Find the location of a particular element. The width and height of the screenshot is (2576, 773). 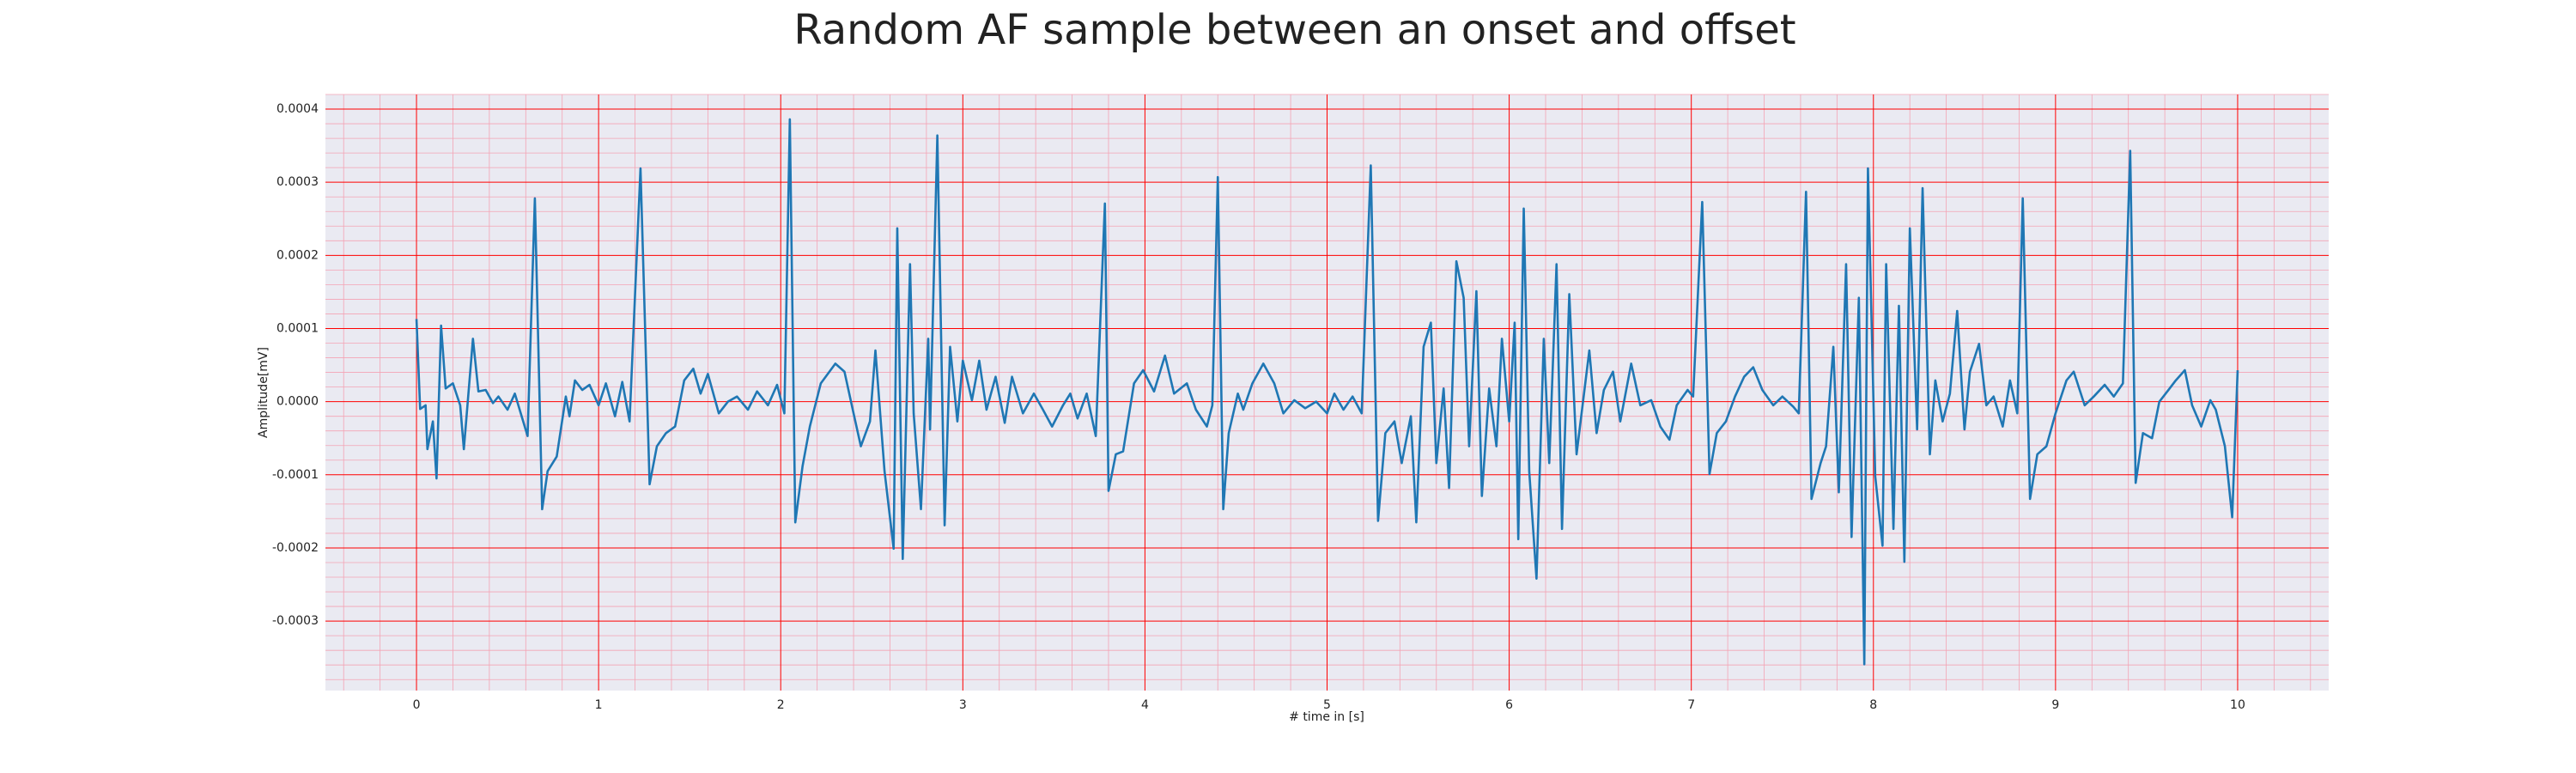

y-tick-label: 0.0004 is located at coordinates (297, 109).